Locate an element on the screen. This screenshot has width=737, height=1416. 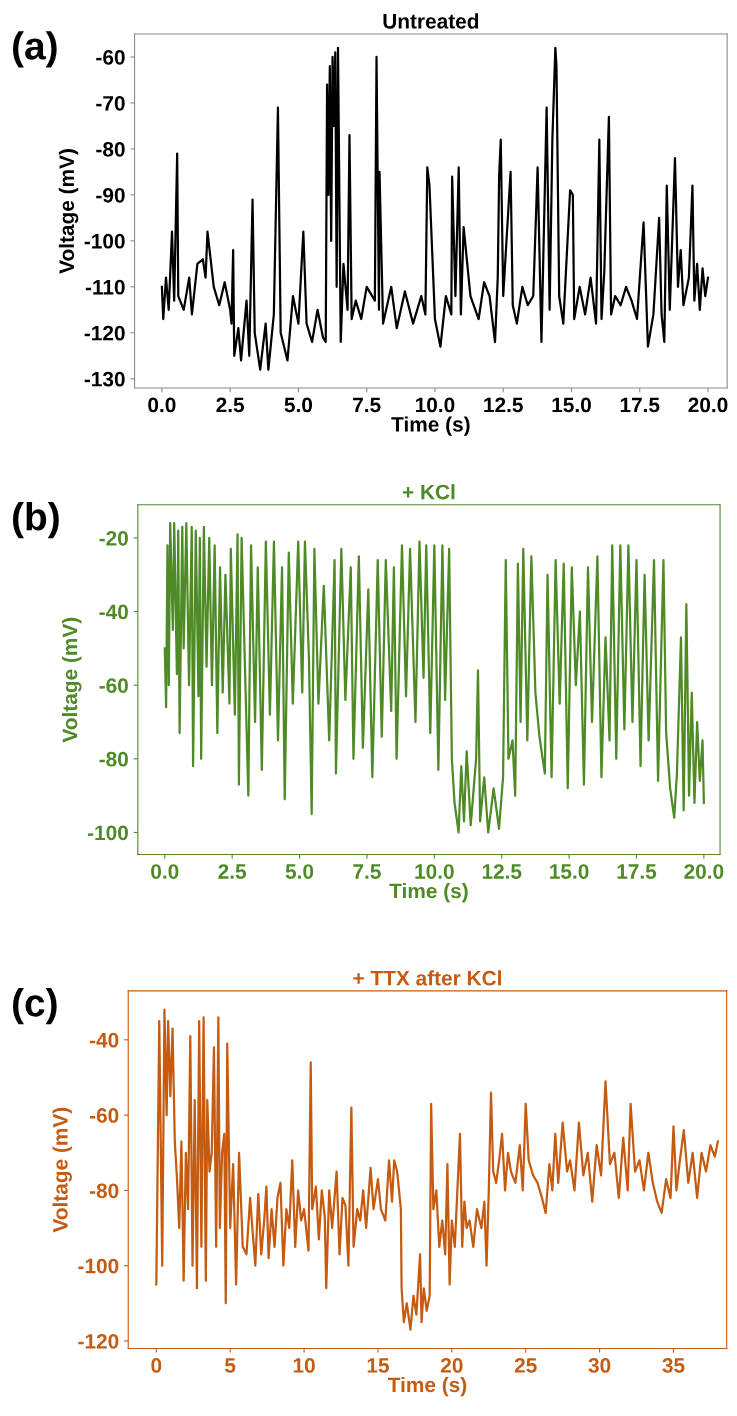
x-tick-label: 35 is located at coordinates (673, 1365).